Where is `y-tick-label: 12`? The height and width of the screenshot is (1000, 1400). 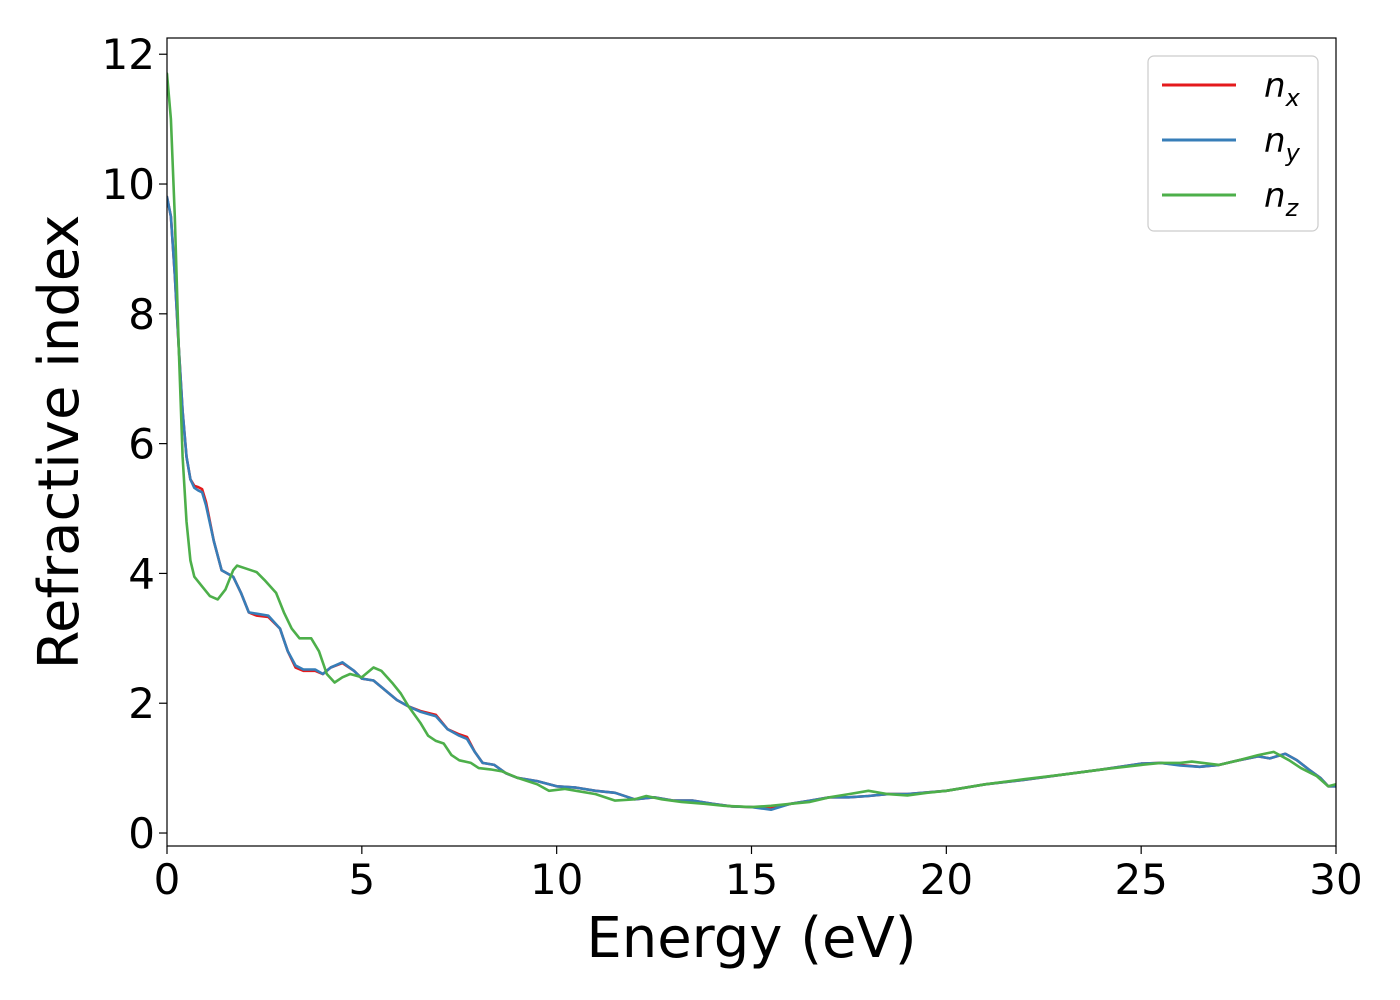
y-tick-label: 12 is located at coordinates (128, 54).